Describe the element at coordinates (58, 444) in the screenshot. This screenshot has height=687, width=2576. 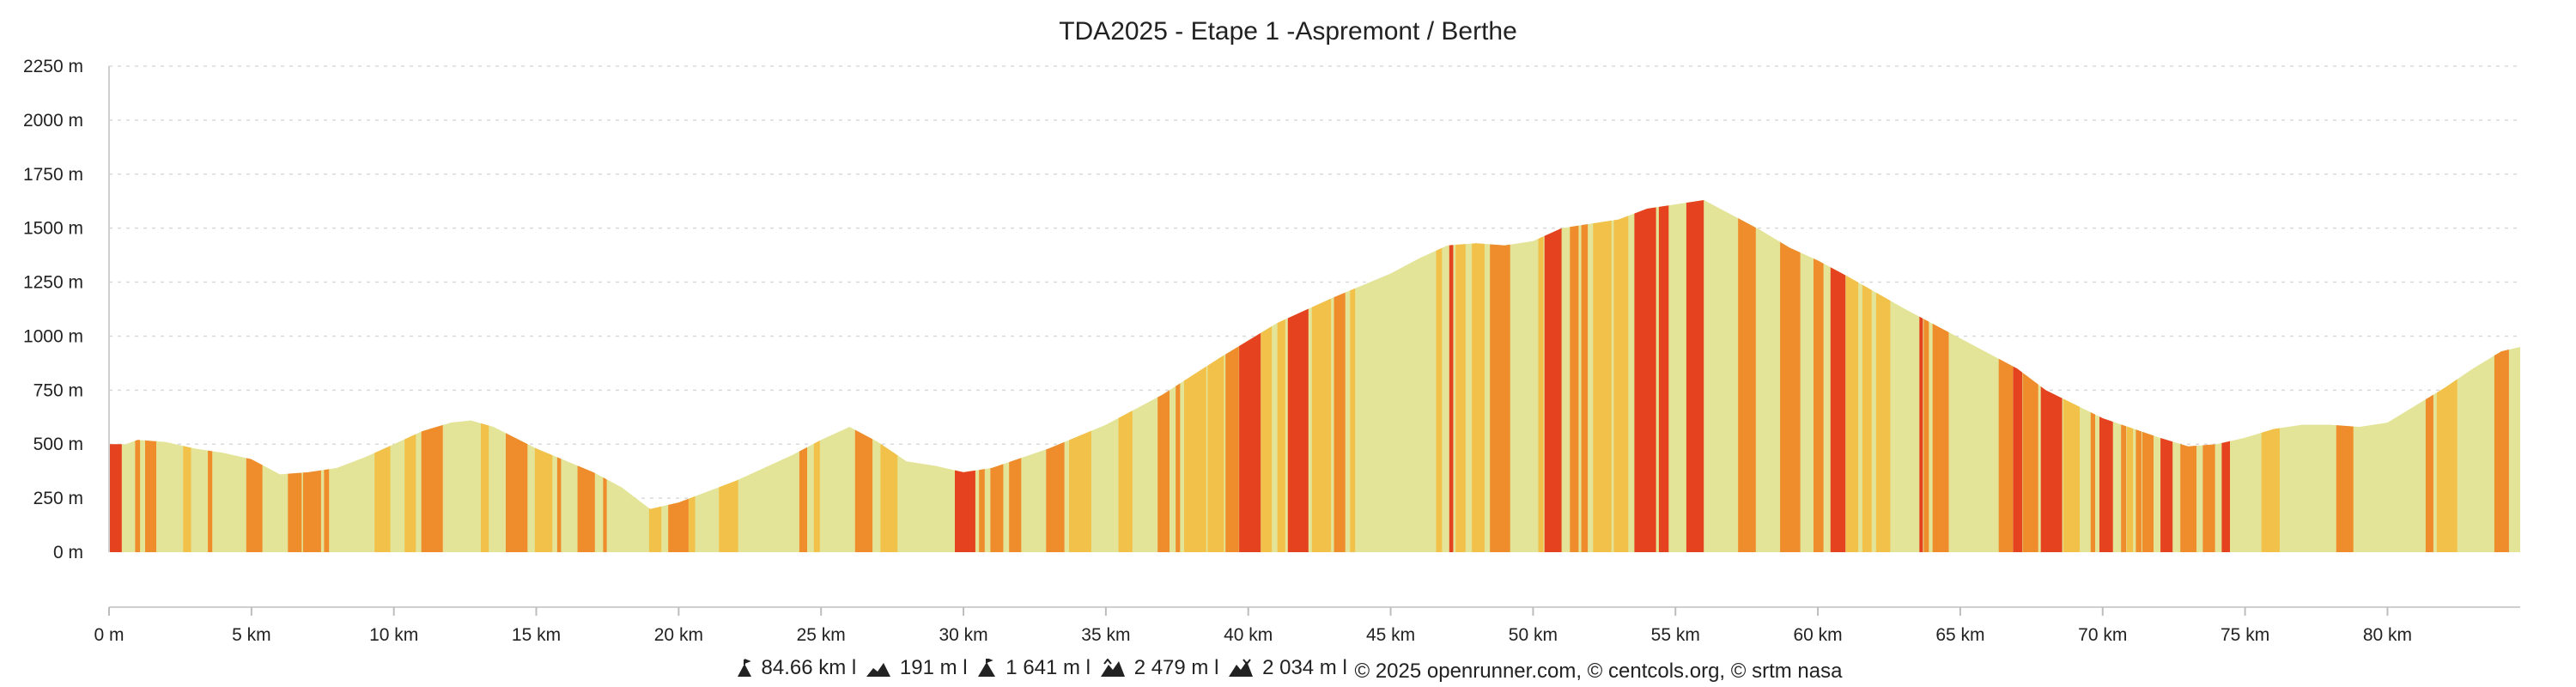
I see `y-tick-label: 500 m` at that location.